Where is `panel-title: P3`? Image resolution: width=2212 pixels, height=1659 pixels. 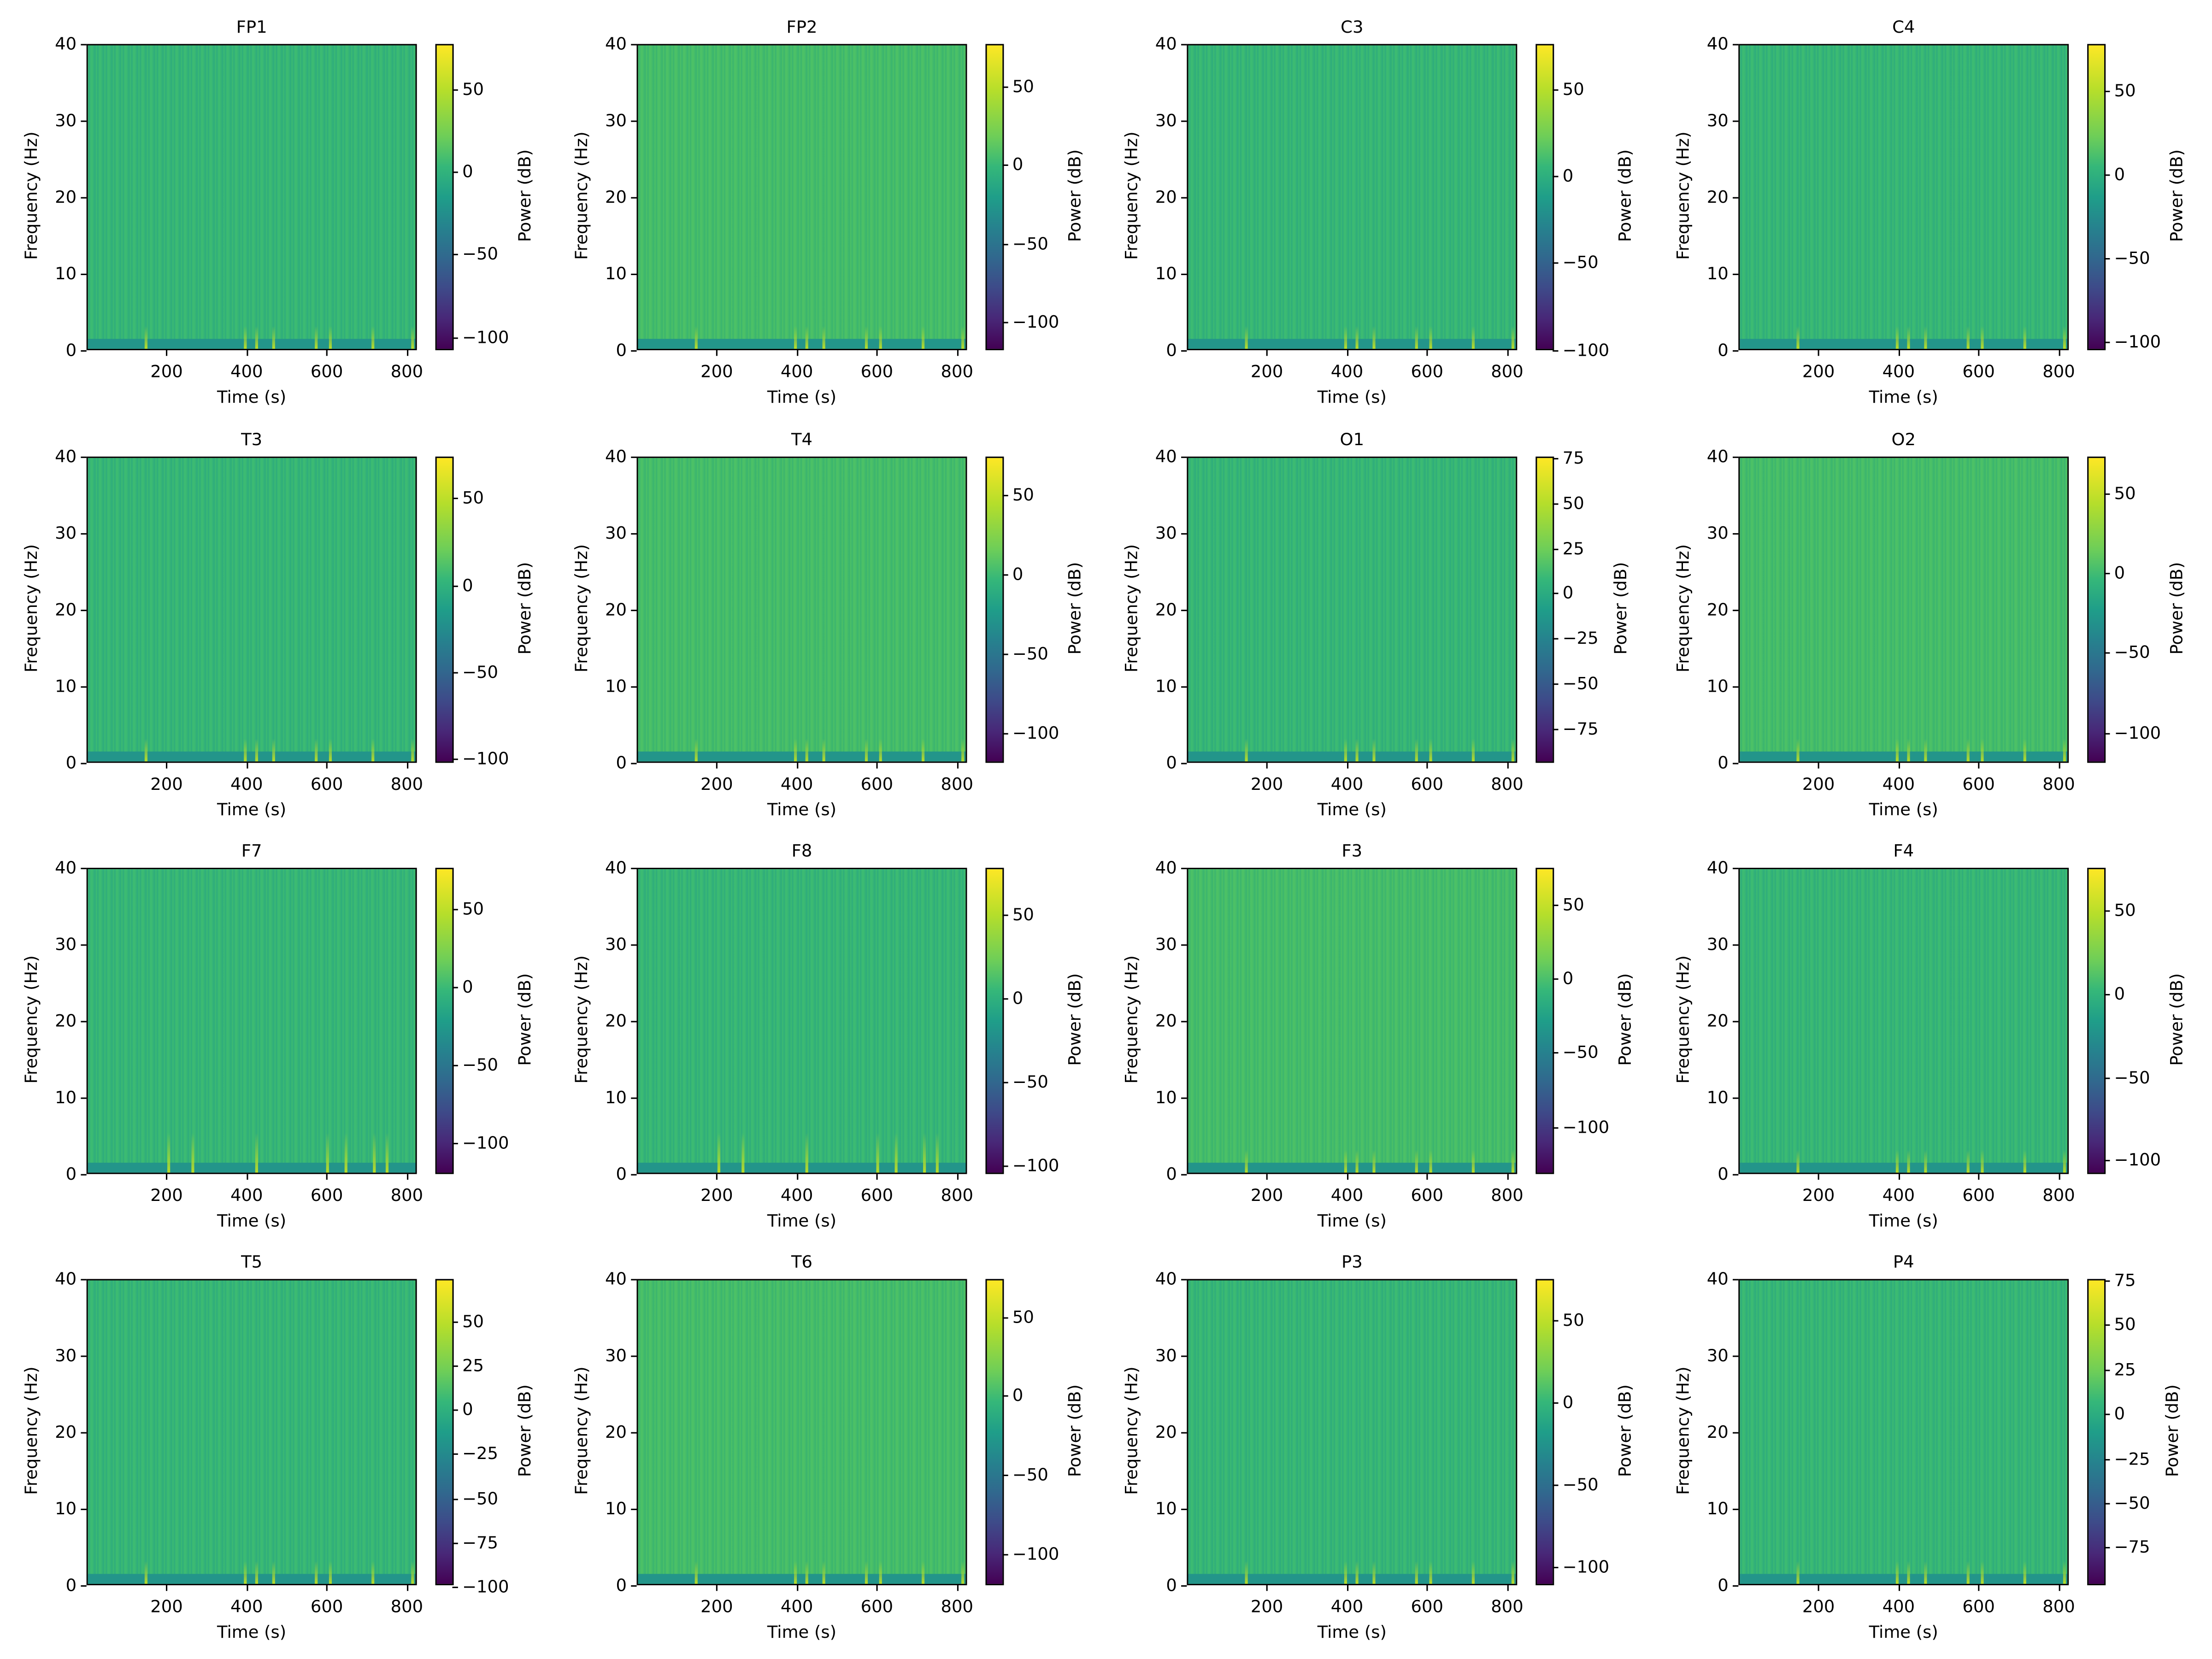 panel-title: P3 is located at coordinates (1352, 1262).